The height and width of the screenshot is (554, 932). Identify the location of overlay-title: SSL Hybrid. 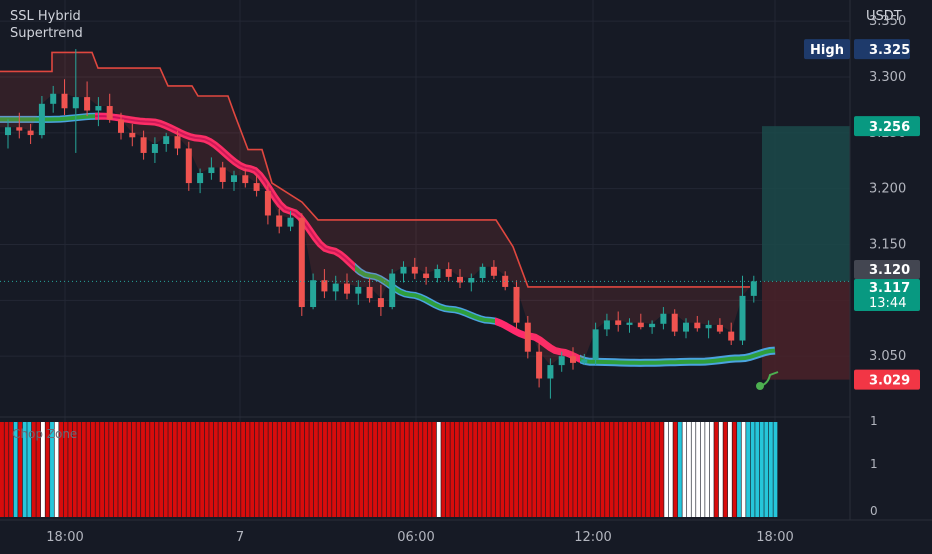
(45, 16).